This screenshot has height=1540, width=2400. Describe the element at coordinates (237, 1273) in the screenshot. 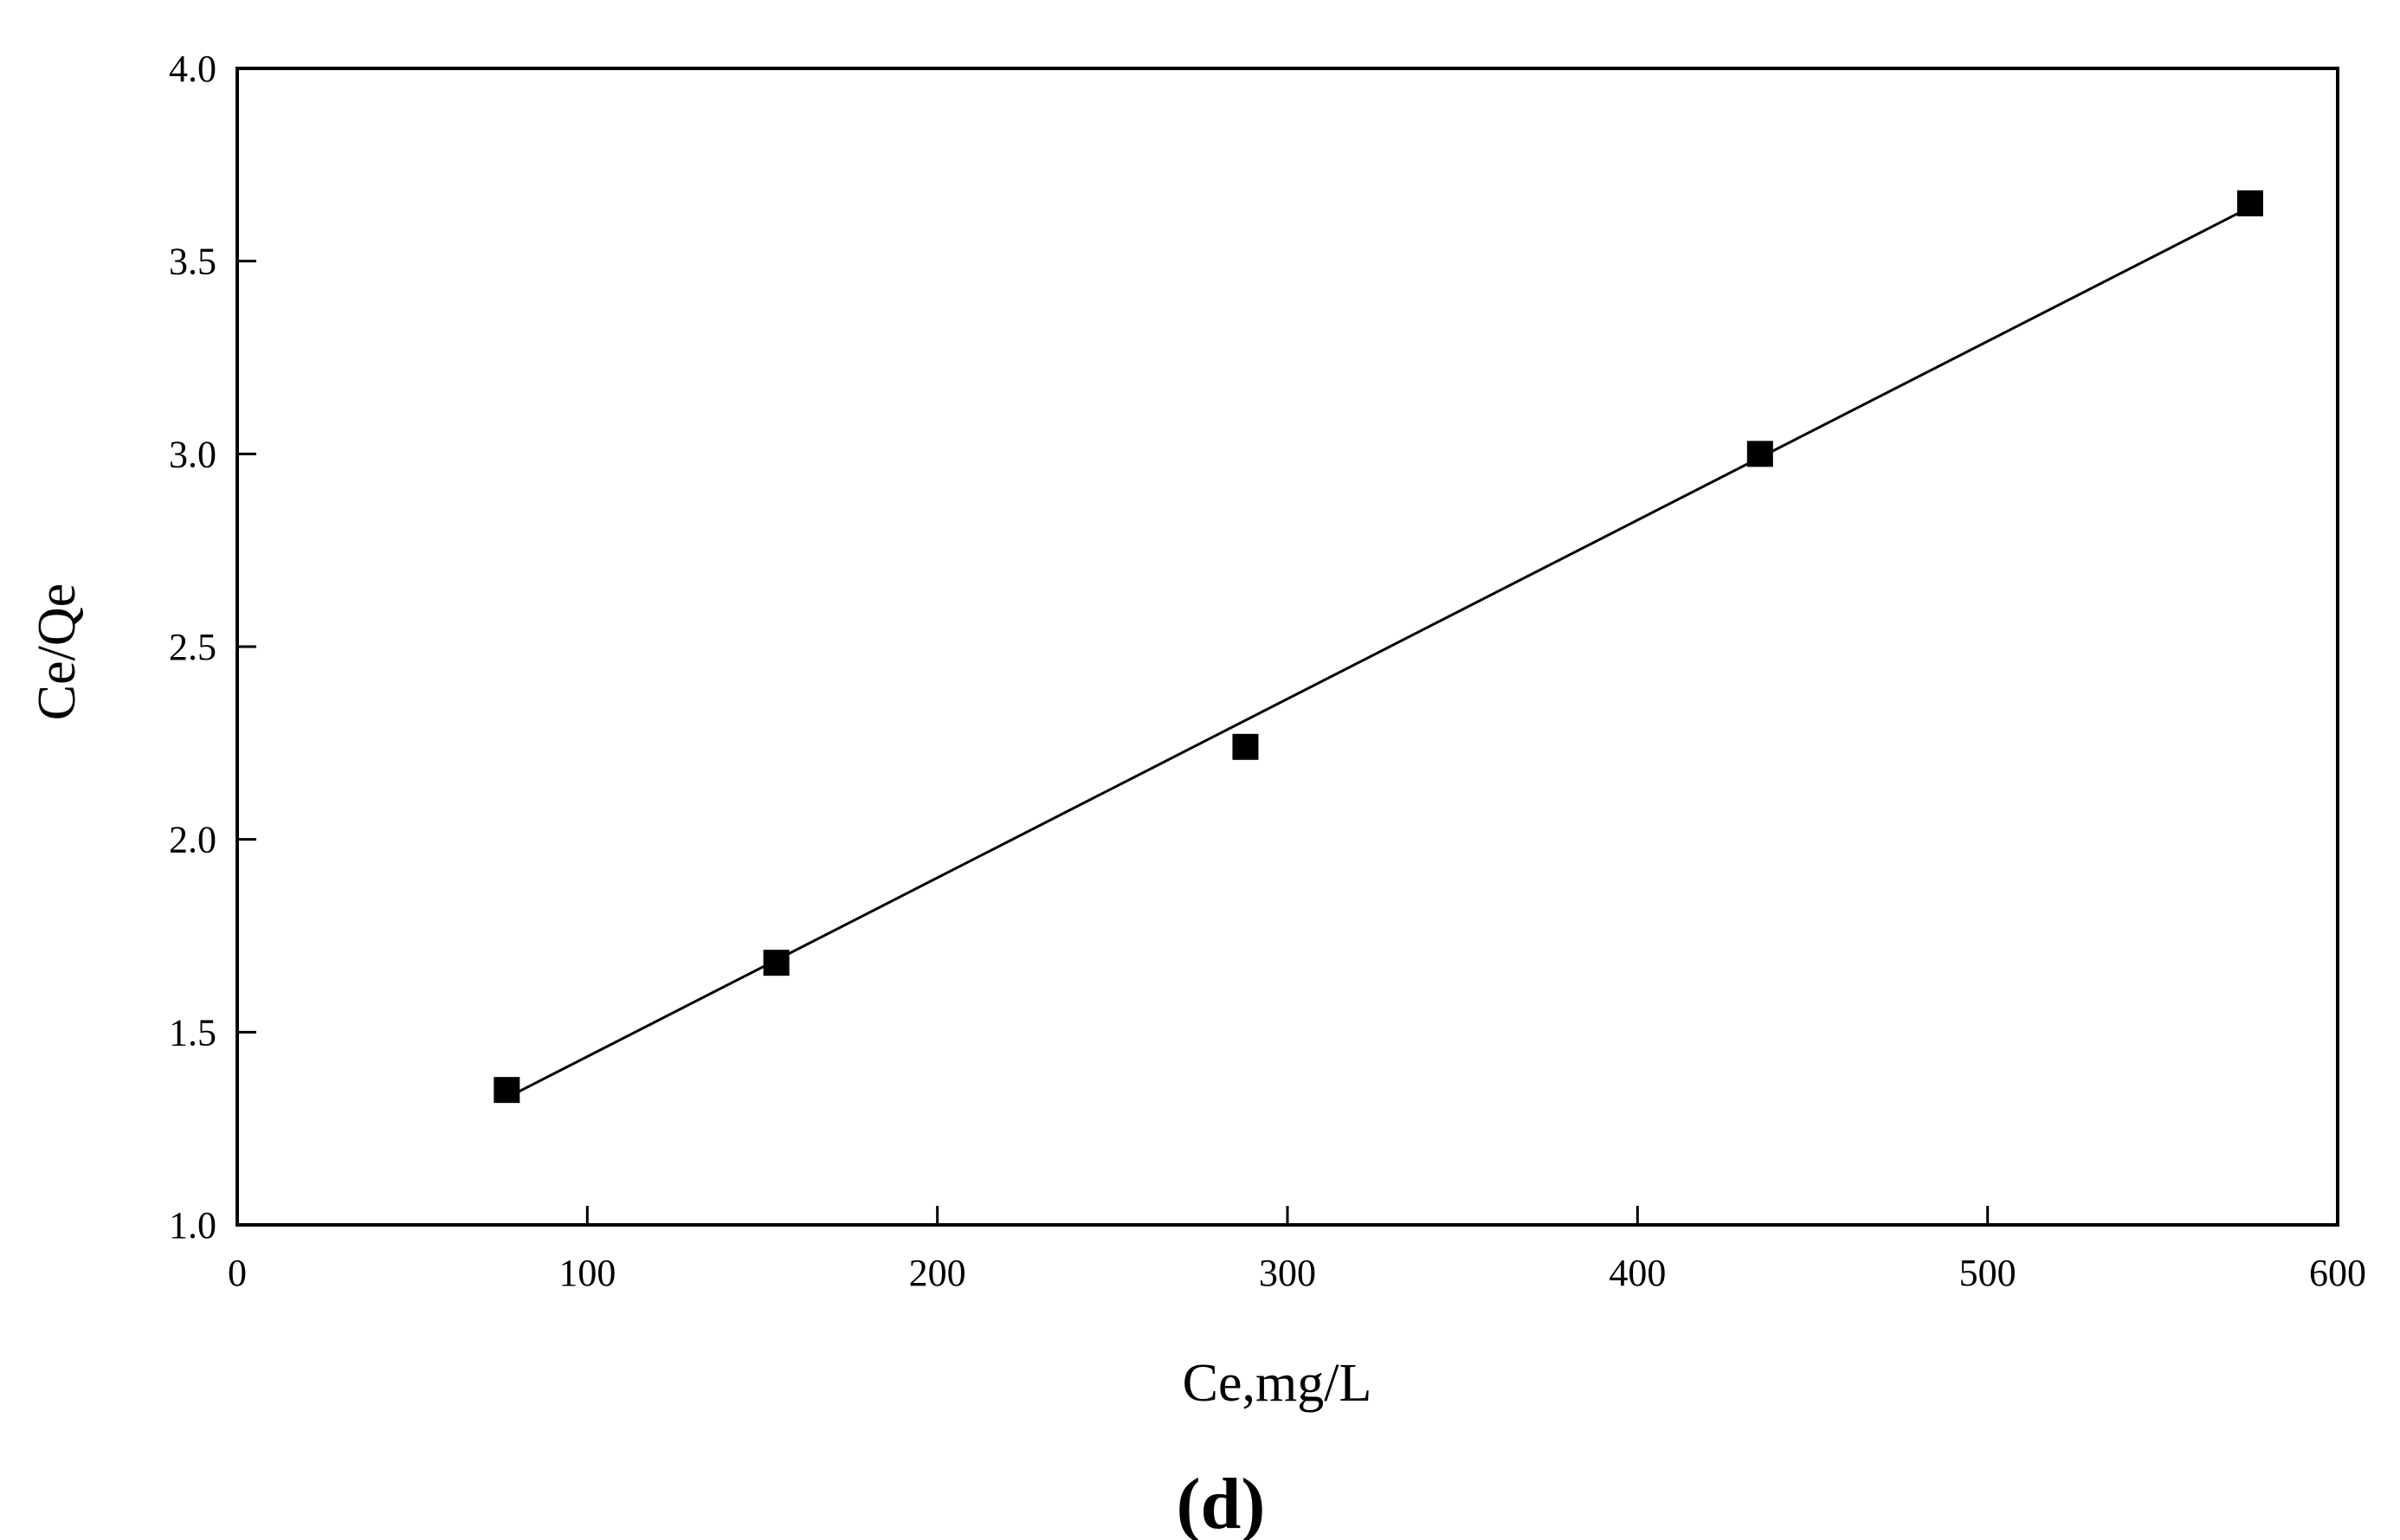

I see `x-tick-label: 0` at that location.